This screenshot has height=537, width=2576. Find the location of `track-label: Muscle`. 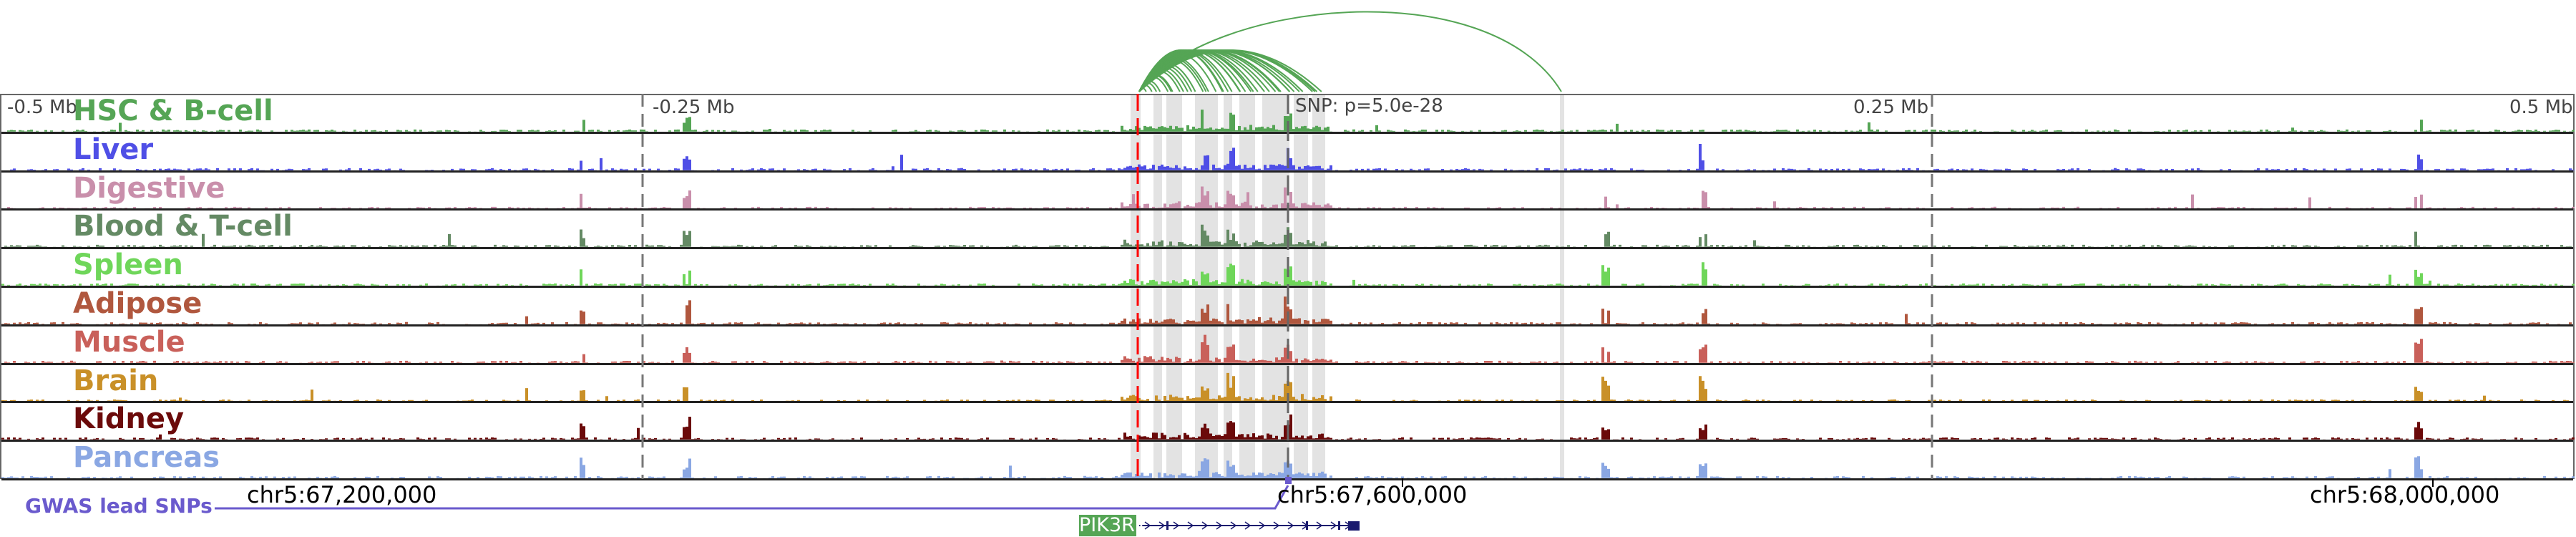

track-label: Muscle is located at coordinates (129, 342).